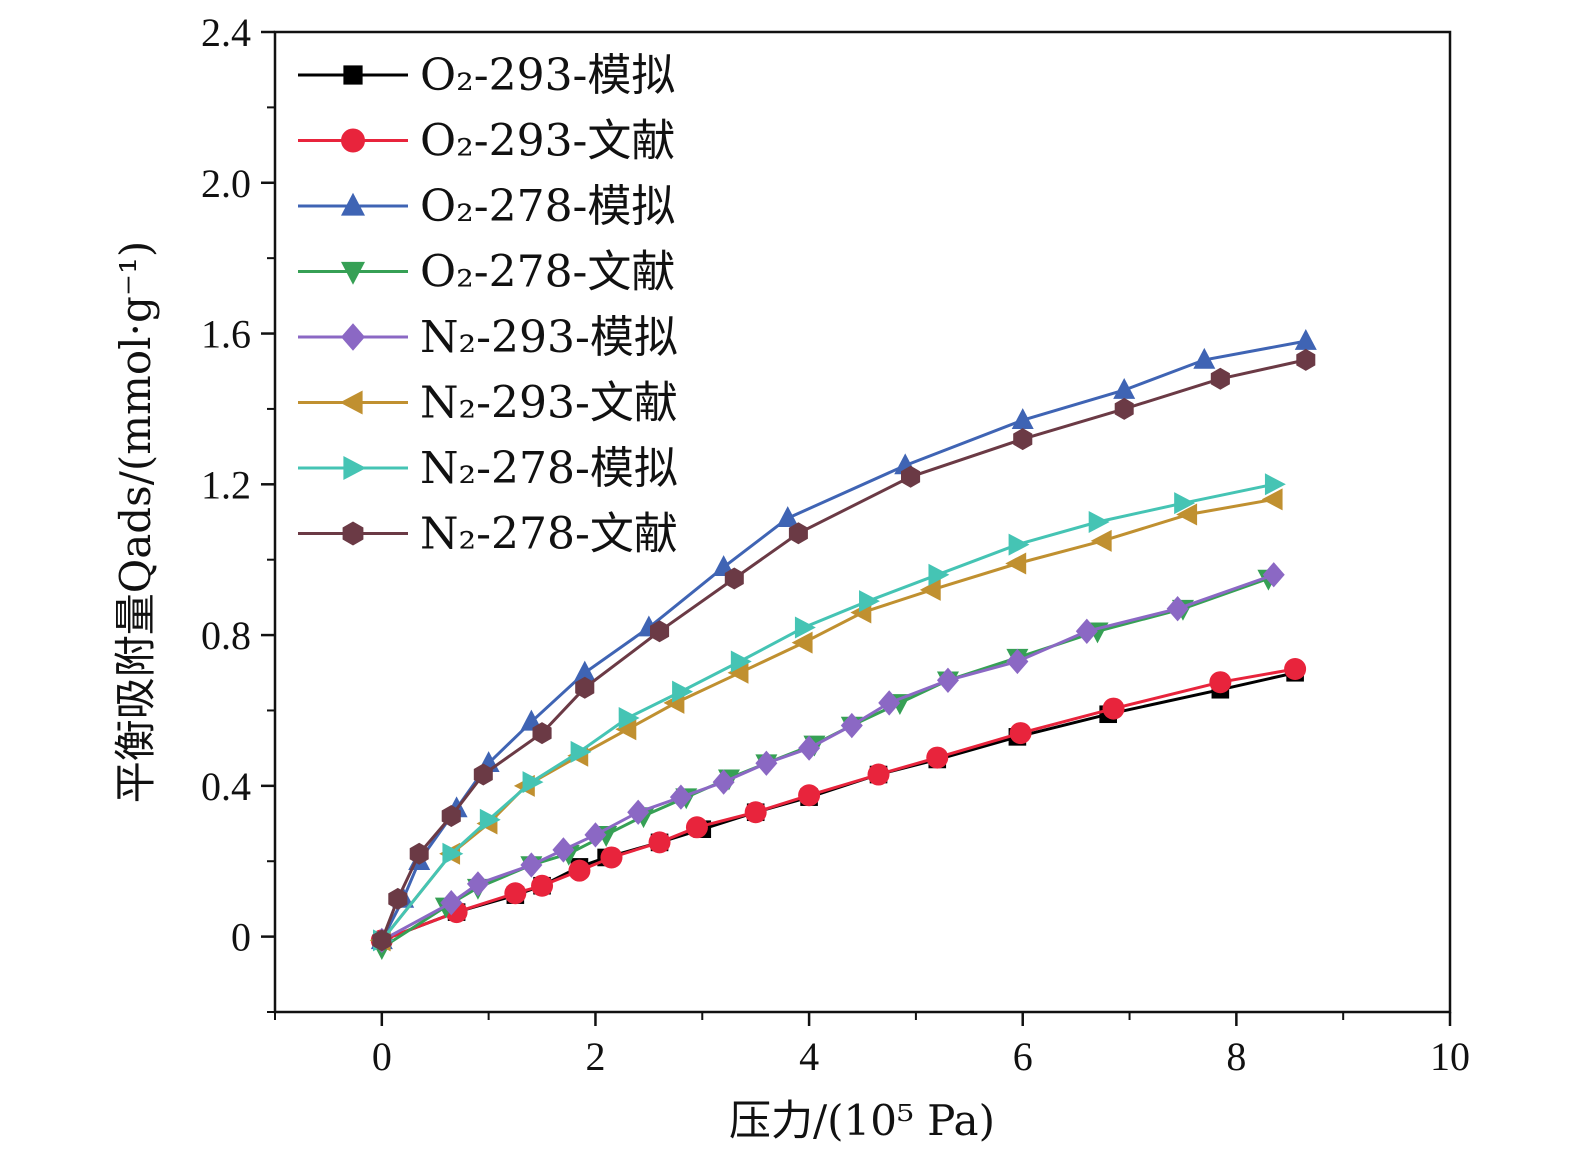 Image resolution: width=1575 pixels, height=1163 pixels. Describe the element at coordinates (135, 522) in the screenshot. I see `y-axis-label: 平衡吸附量Qads/(mmol·g⁻¹)` at that location.